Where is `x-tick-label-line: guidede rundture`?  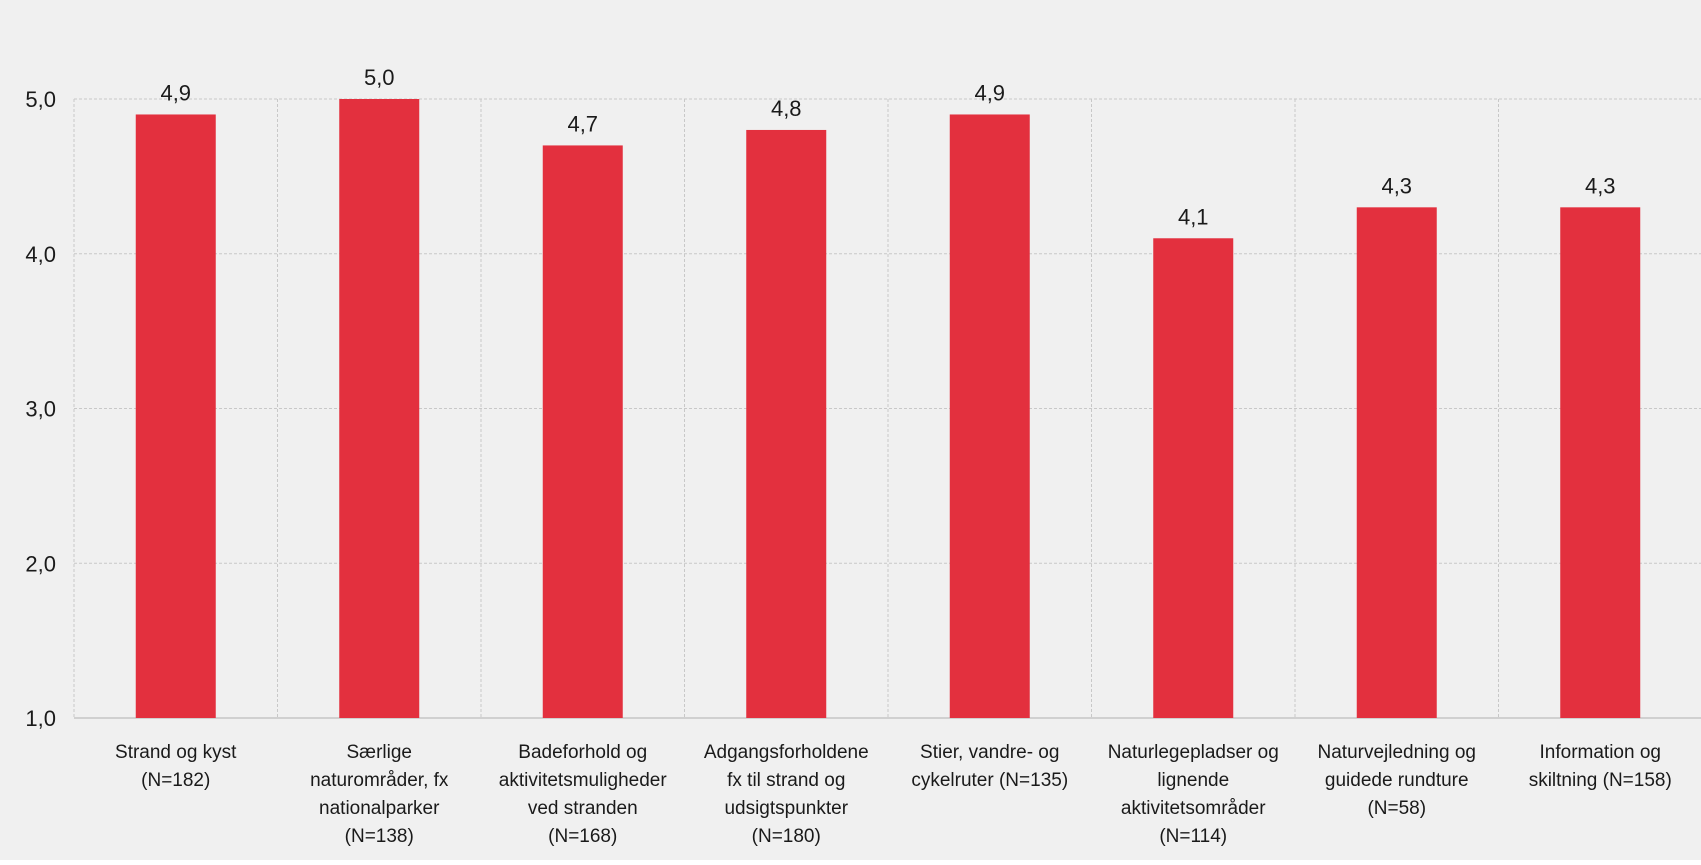
x-tick-label-line: guidede rundture is located at coordinates (1397, 780).